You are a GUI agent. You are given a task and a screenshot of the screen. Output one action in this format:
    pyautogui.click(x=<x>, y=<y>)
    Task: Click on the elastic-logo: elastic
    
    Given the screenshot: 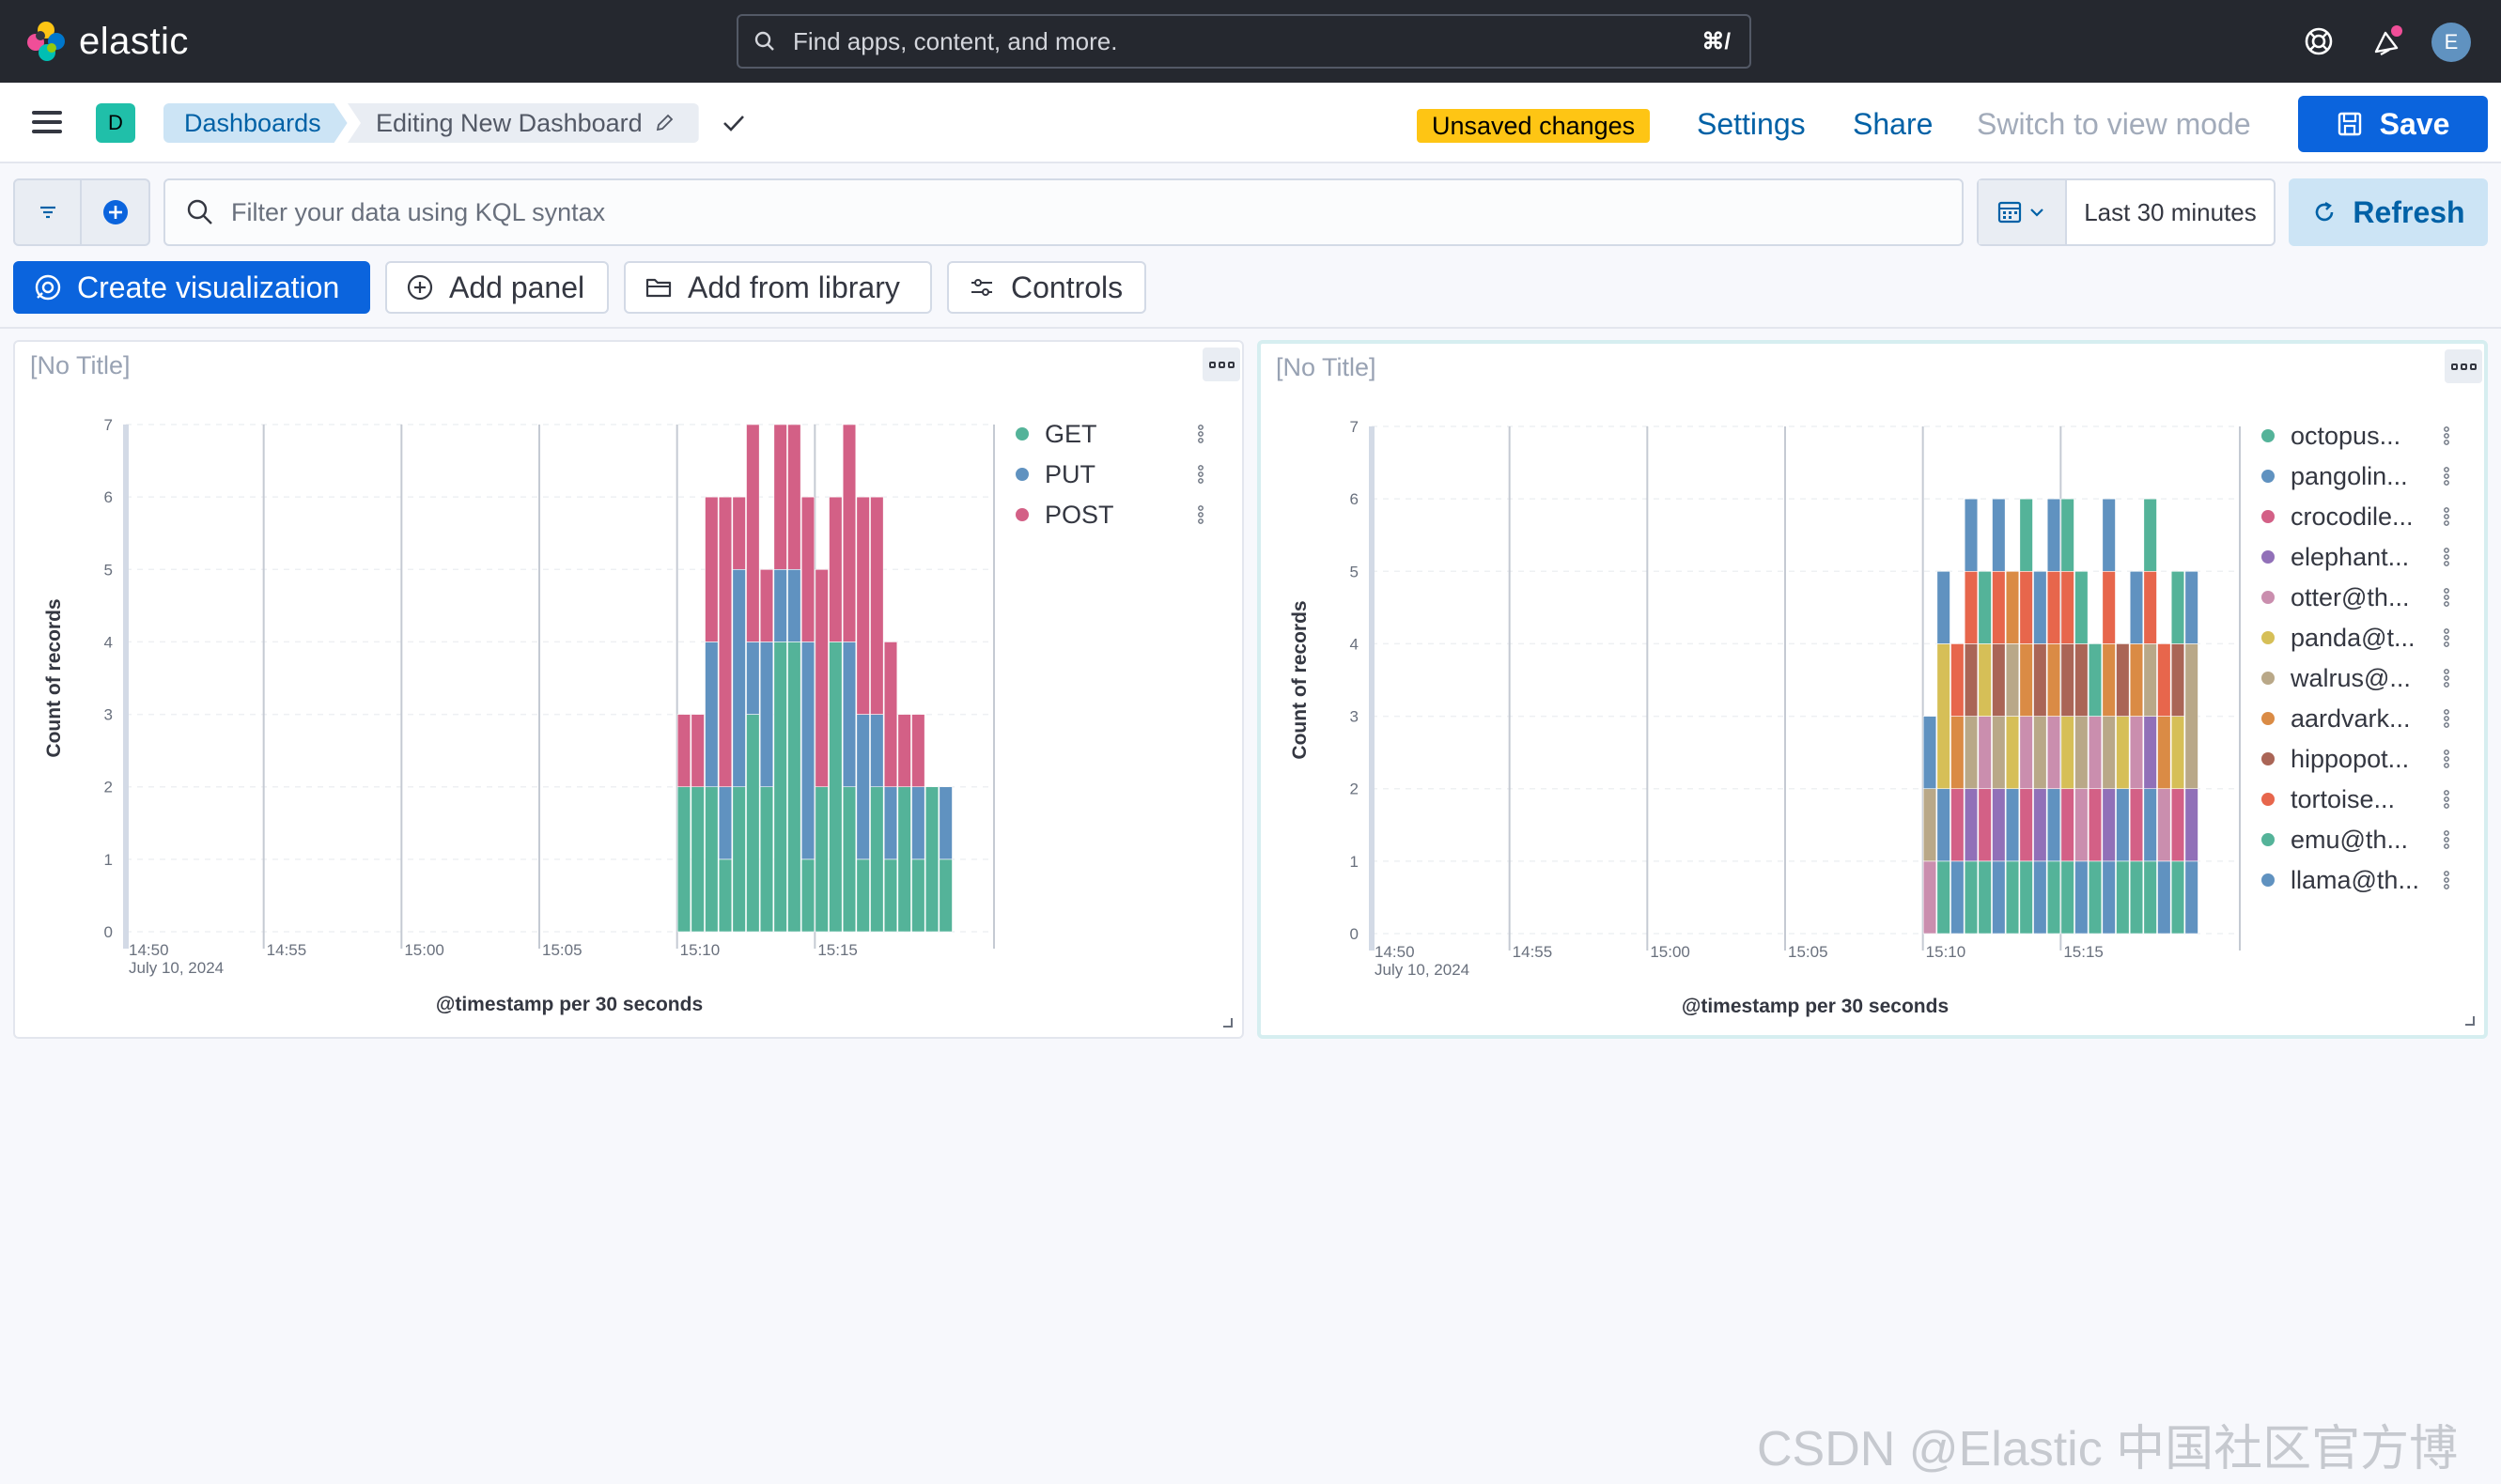 What is the action you would take?
    pyautogui.click(x=106, y=41)
    